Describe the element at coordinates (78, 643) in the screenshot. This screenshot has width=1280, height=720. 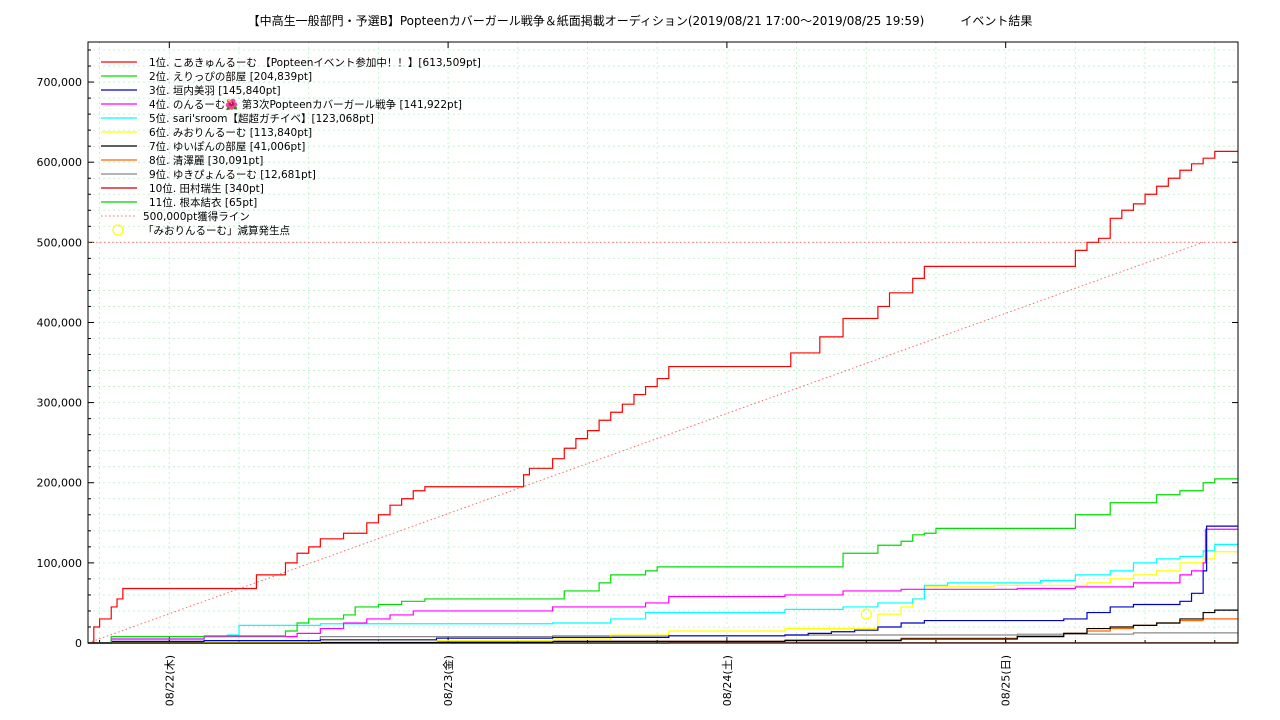
I see `y-tick-label: 0` at that location.